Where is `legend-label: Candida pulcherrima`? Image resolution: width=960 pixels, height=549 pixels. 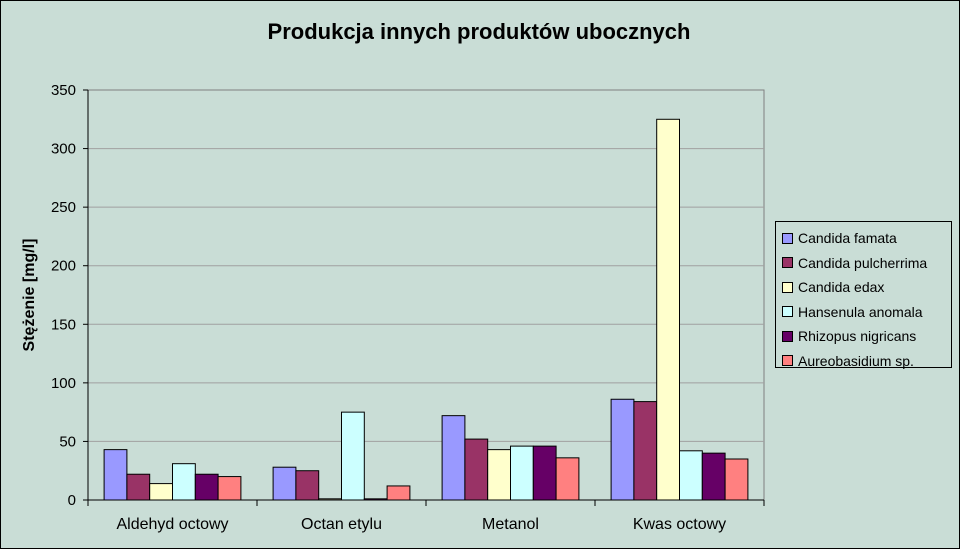
legend-label: Candida pulcherrima is located at coordinates (863, 262).